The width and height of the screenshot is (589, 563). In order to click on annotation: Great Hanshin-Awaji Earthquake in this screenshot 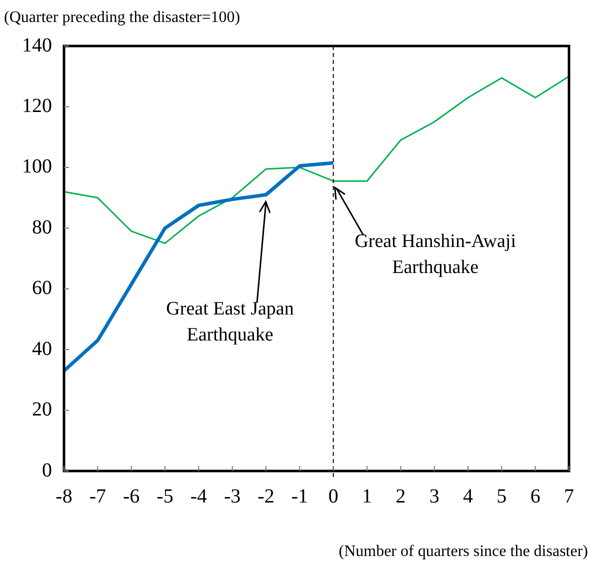, I will do `click(435, 254)`.